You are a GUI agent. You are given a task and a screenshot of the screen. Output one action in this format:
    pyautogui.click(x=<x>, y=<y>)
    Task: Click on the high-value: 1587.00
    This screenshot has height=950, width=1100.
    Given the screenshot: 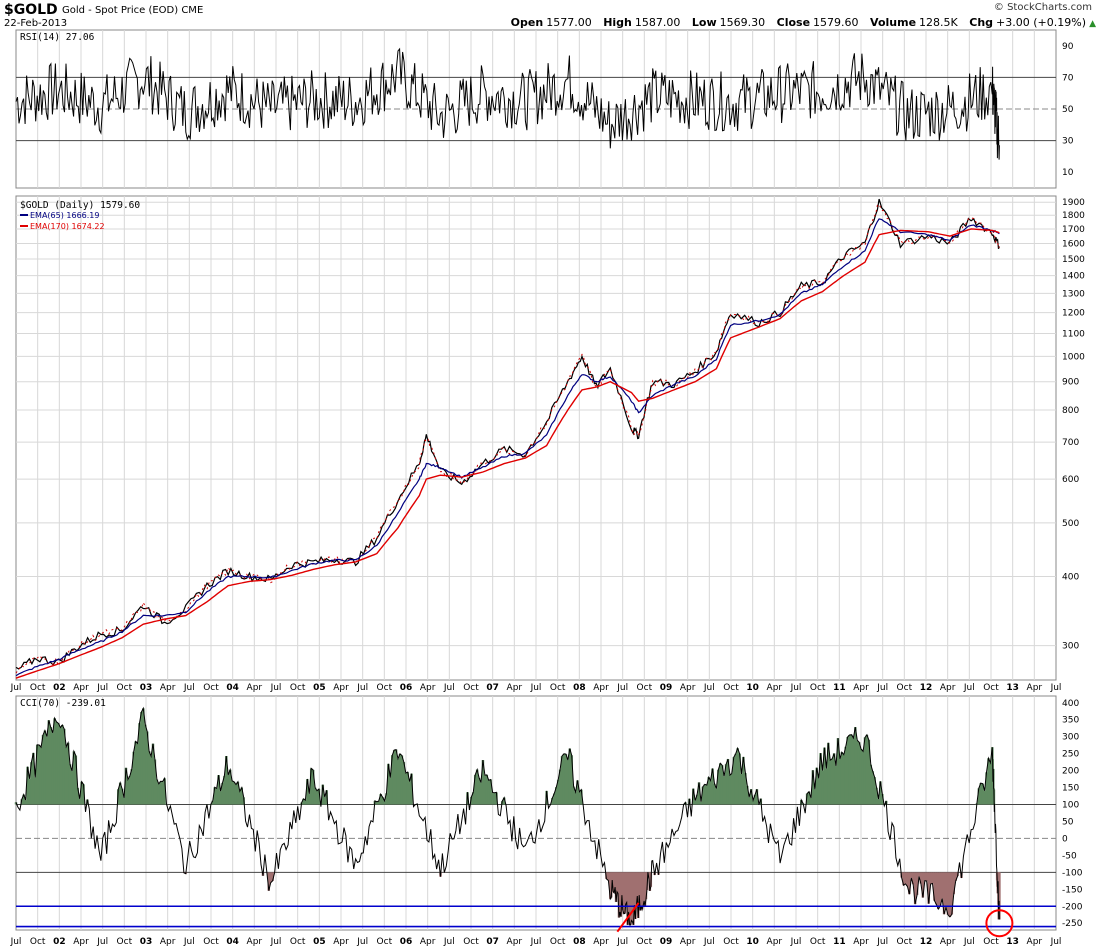 What is the action you would take?
    pyautogui.click(x=657, y=22)
    